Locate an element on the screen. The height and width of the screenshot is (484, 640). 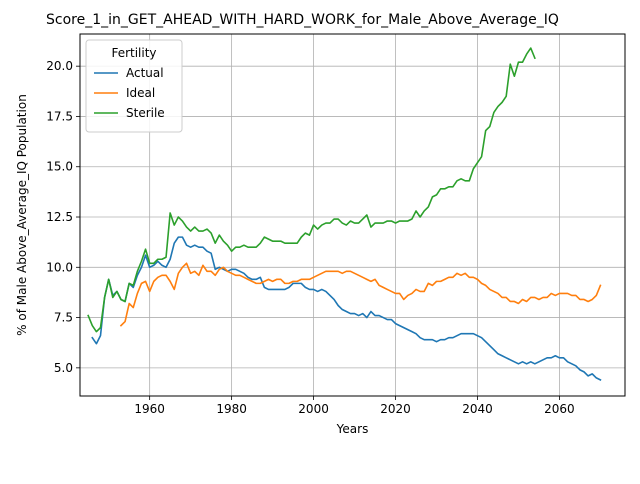
y-tick-label: 5.0 is located at coordinates (63, 368).